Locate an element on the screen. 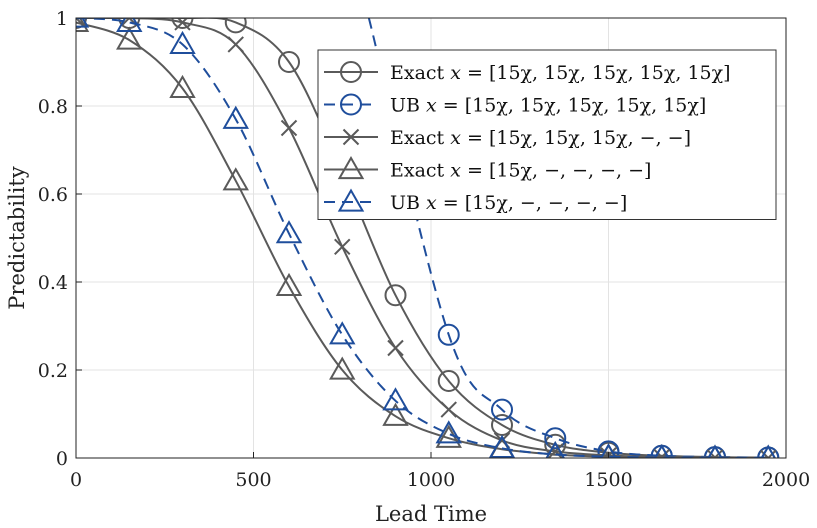 The image size is (817, 528). legend-entry: Exact x = [15χ, 15χ, 15χ, 15χ, 15χ] is located at coordinates (527, 72).